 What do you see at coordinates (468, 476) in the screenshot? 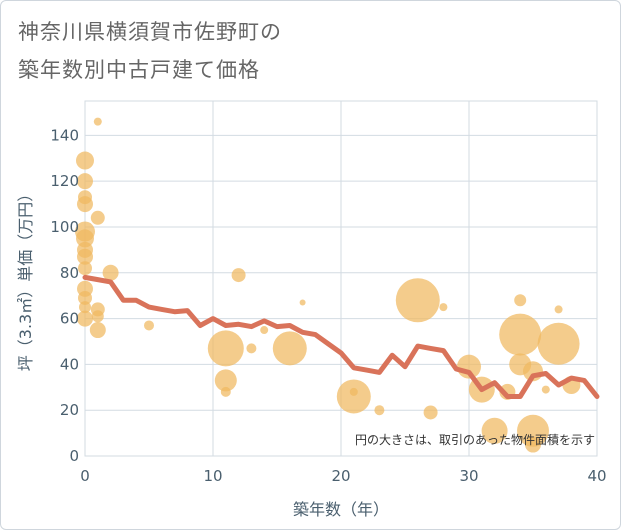
I see `x-tick-label: 30` at bounding box center [468, 476].